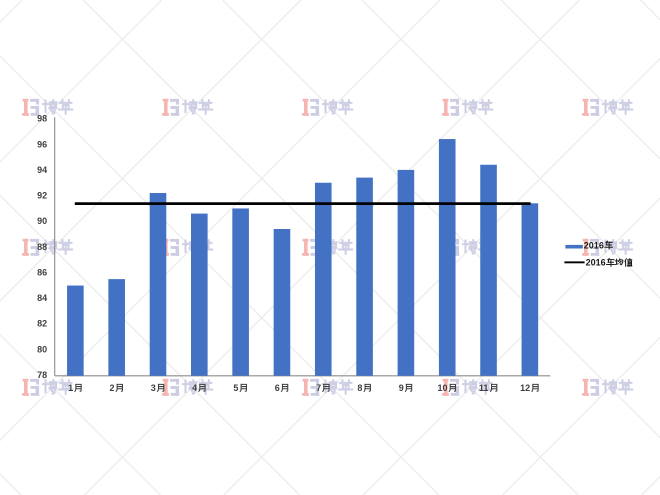  Describe the element at coordinates (42, 349) in the screenshot. I see `svg-text: 80` at that location.